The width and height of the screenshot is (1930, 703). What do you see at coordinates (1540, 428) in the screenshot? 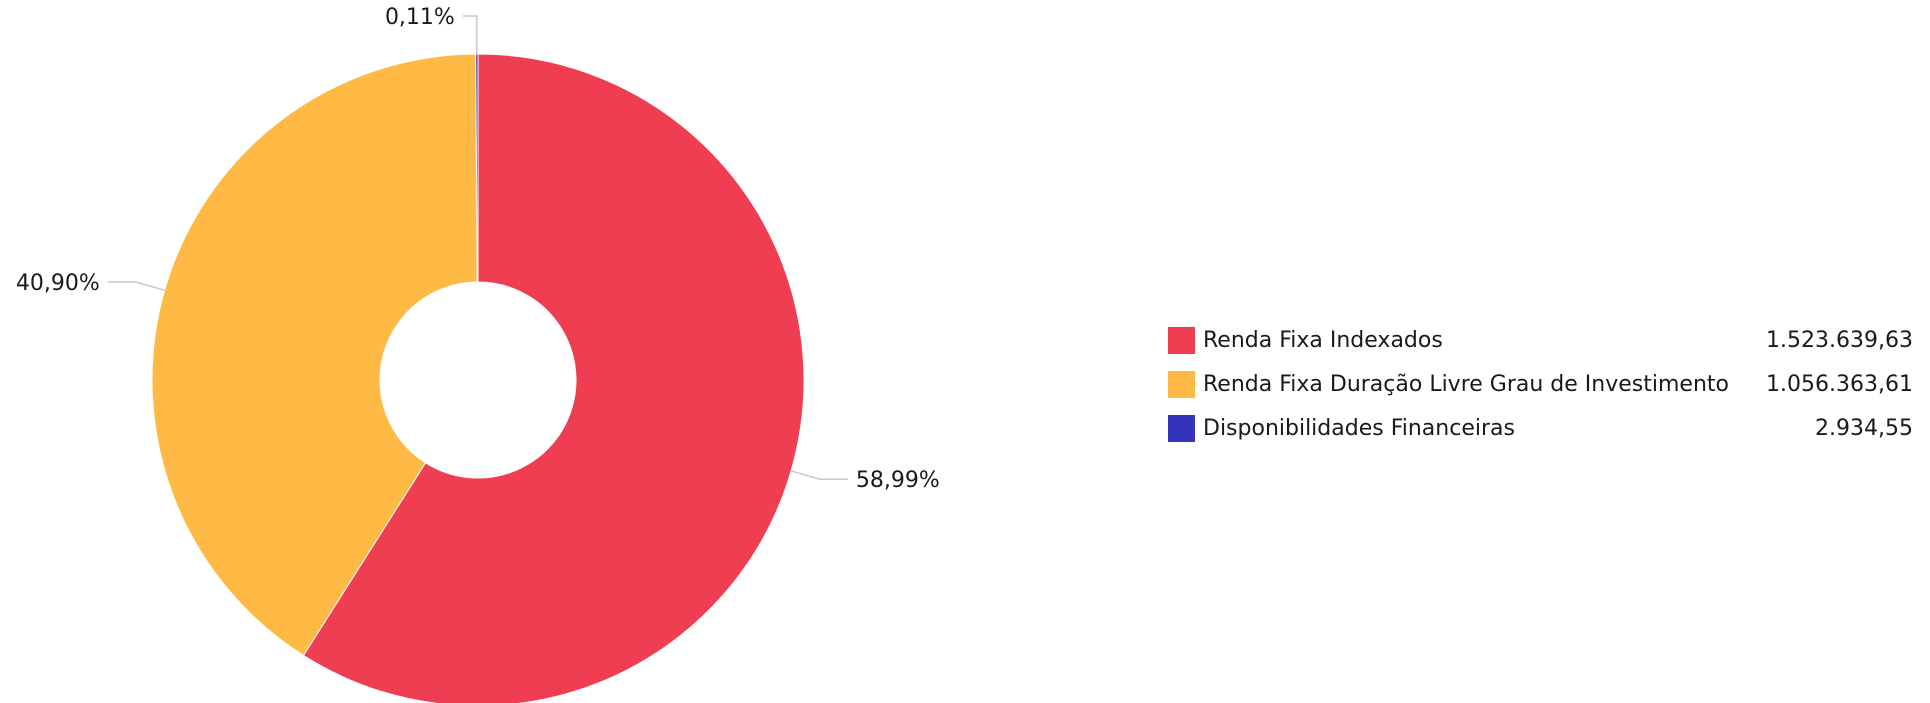
I see `legend-item-disponibilidades-financeiras: Disponibilidades Financeiras 2.934,55` at bounding box center [1540, 428].